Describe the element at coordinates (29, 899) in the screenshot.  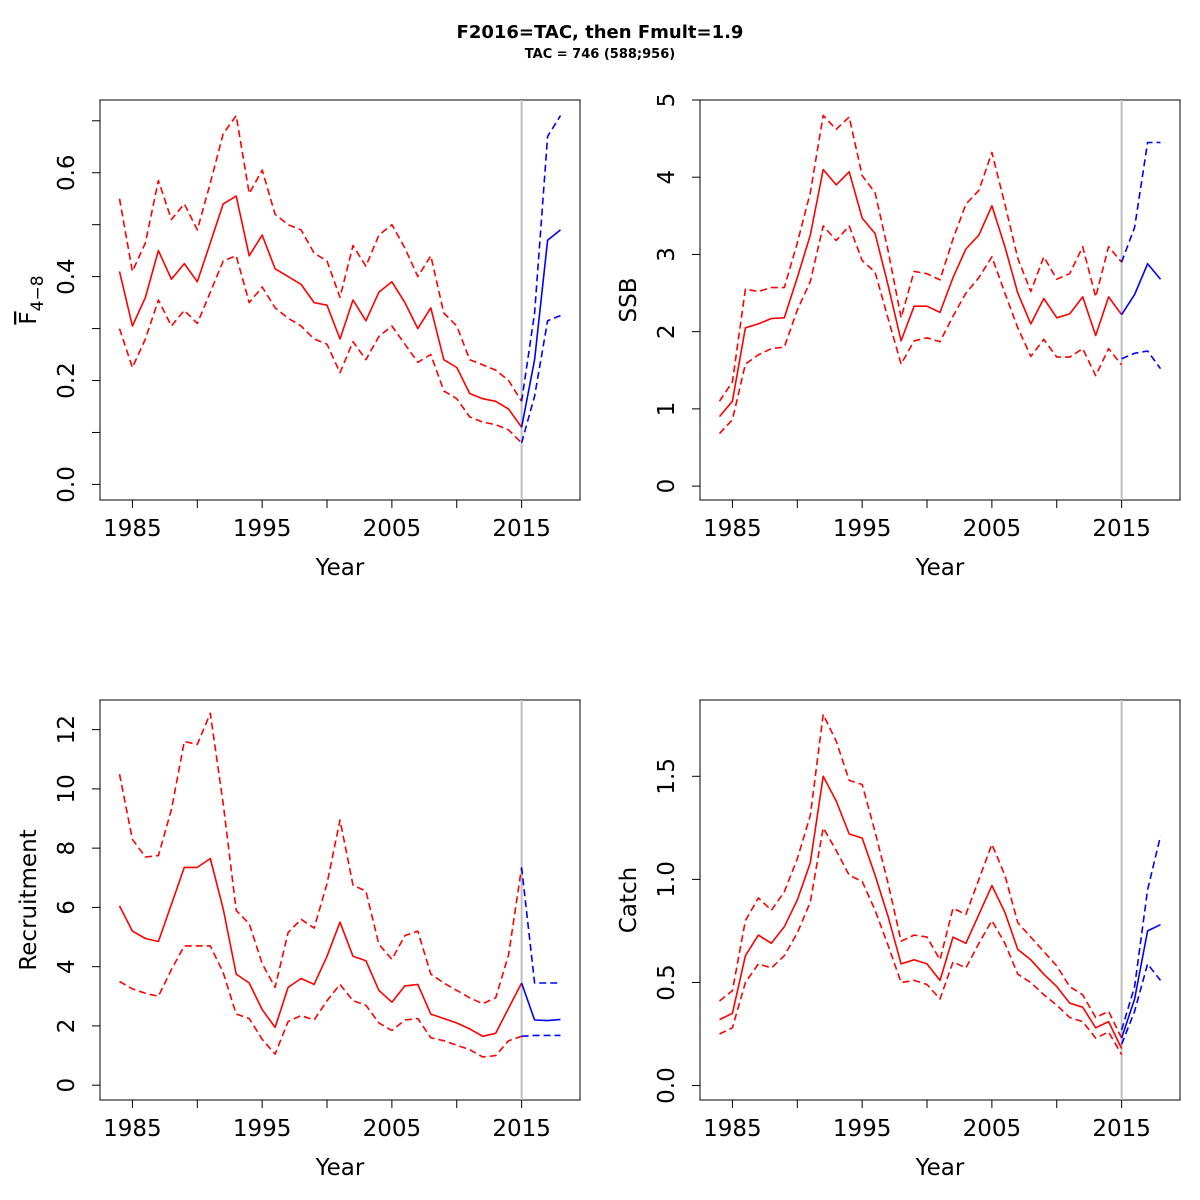
I see `recruitment-y-axis-label: Recruitment` at that location.